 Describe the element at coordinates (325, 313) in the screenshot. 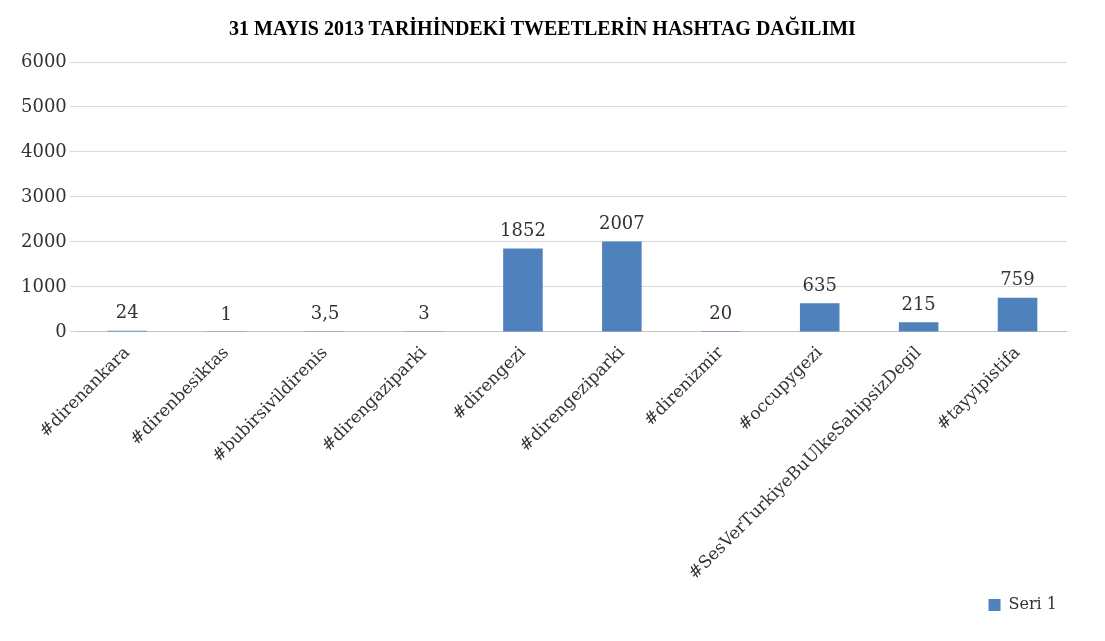

I see `data-label: 3,5` at that location.